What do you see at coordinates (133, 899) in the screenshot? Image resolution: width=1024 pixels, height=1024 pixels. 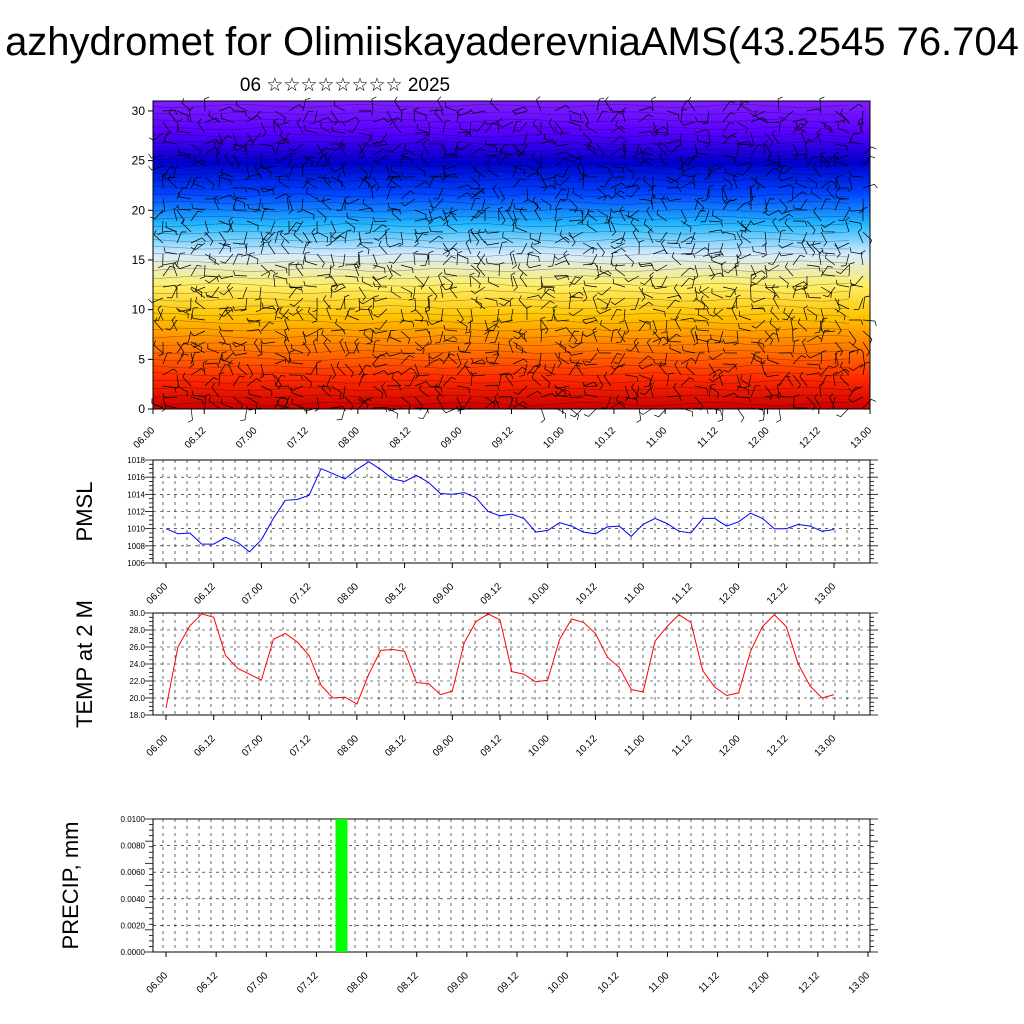 I see `y-tick-label: 0.0040` at bounding box center [133, 899].